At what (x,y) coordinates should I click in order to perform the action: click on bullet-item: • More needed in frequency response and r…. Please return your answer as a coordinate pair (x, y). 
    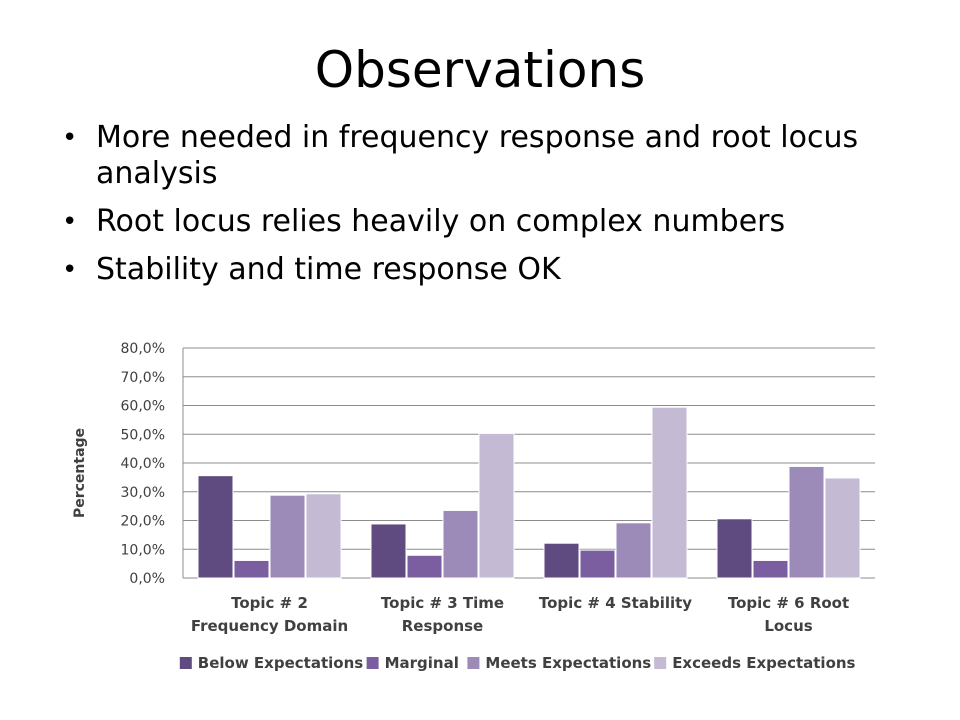
    Looking at the image, I should click on (492, 156).